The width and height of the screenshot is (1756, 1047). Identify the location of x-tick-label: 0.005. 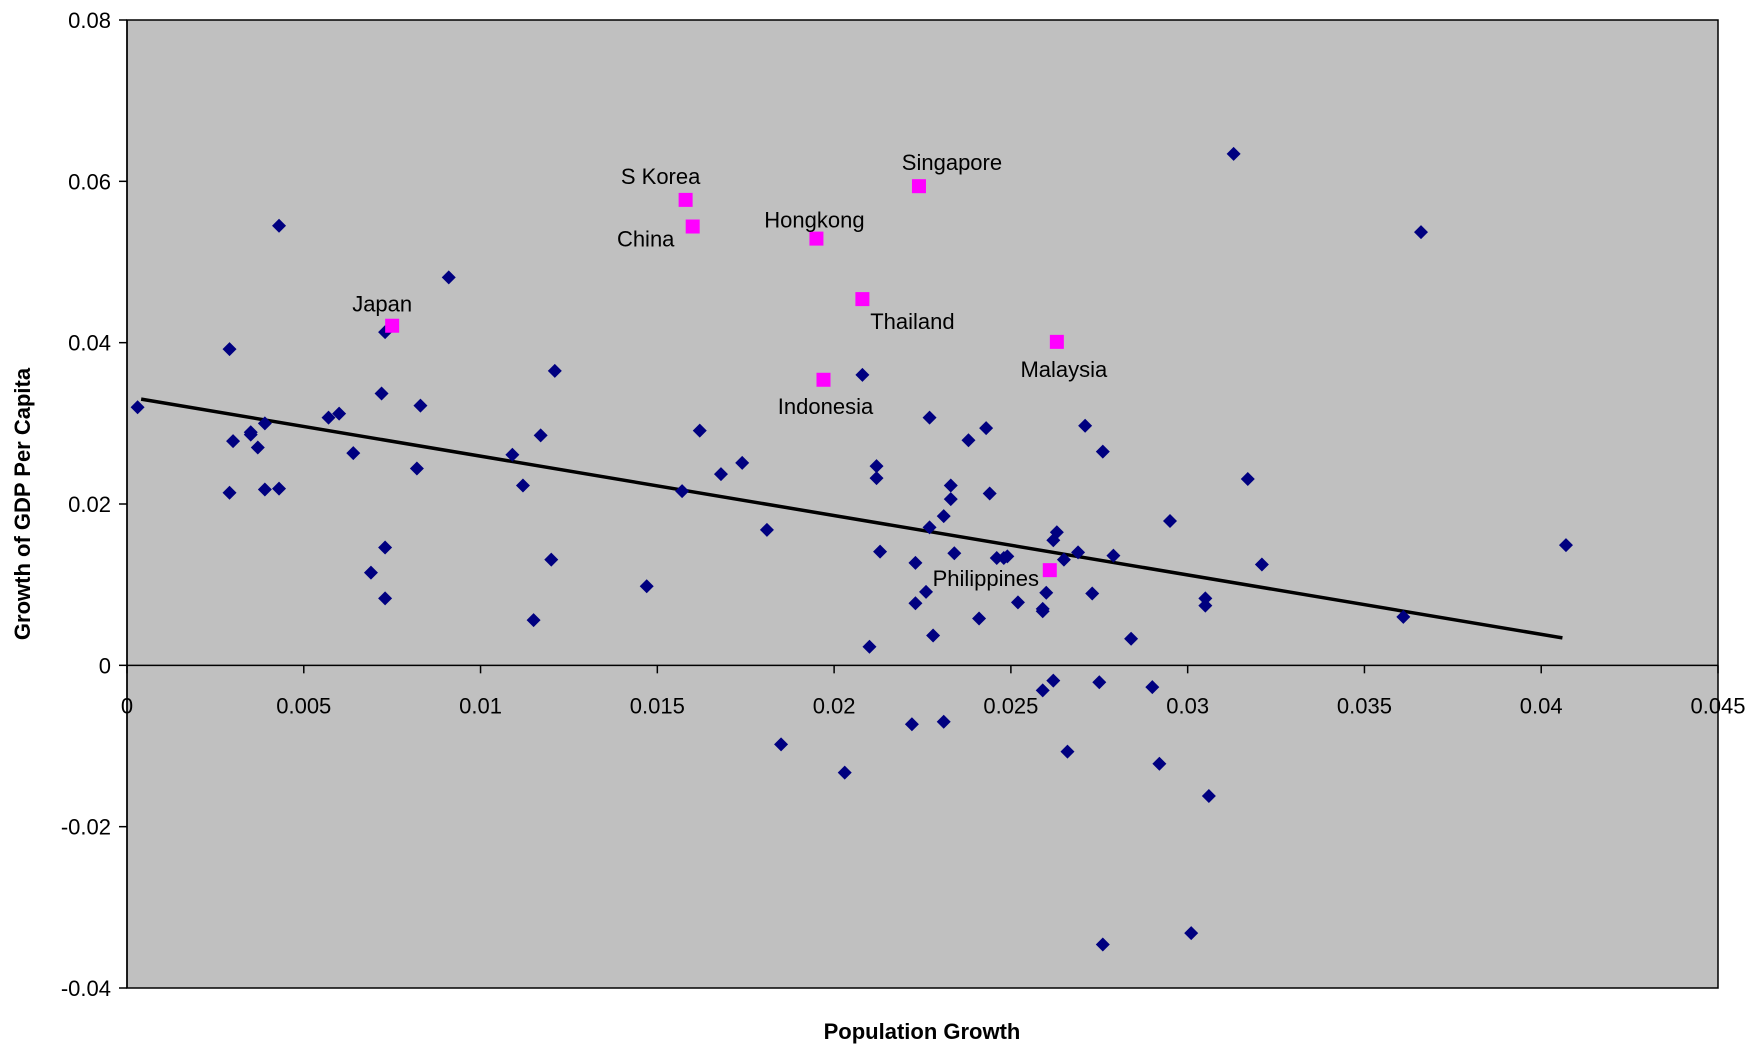
(303, 705).